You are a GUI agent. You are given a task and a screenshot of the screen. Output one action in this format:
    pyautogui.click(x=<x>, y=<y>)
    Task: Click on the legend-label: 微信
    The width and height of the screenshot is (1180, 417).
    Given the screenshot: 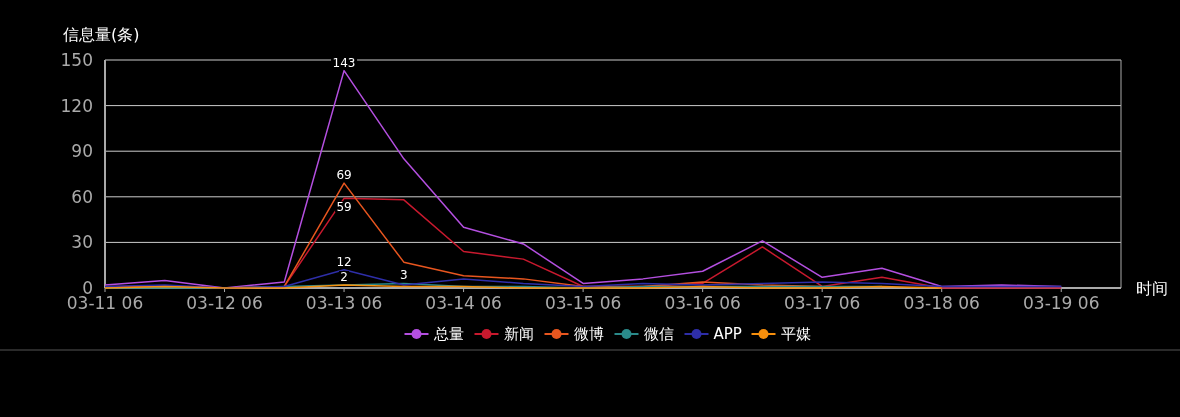 What is the action you would take?
    pyautogui.click(x=658, y=334)
    